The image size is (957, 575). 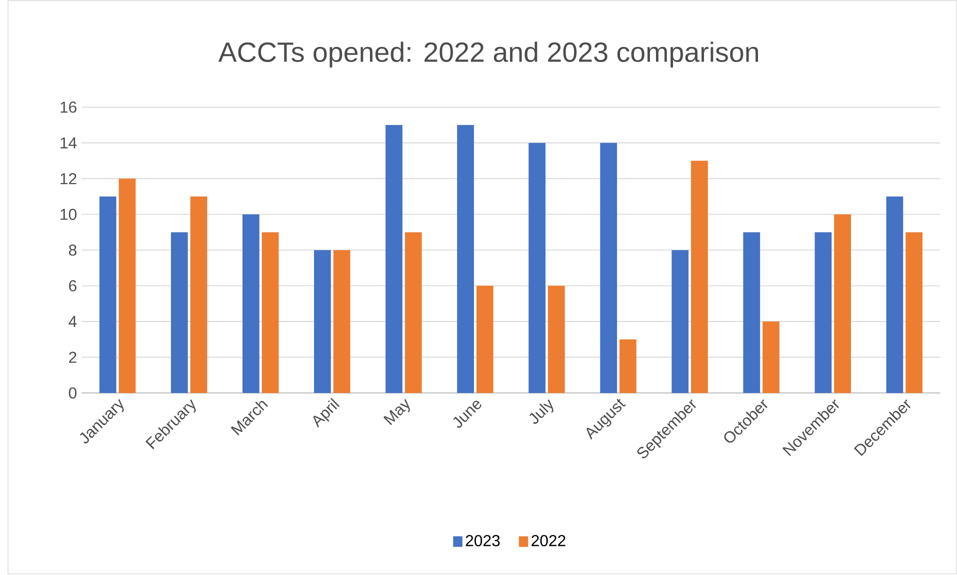 I want to click on y-tick-label: 14, so click(x=68, y=143).